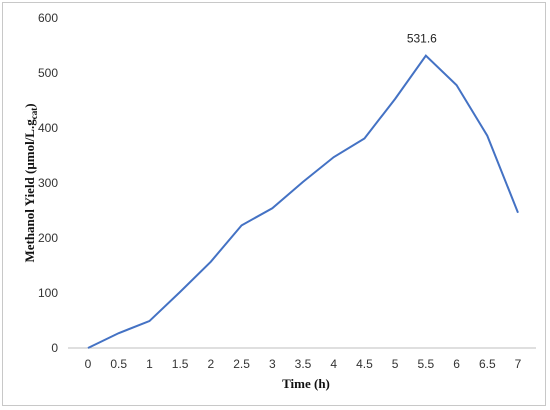 The height and width of the screenshot is (410, 550). What do you see at coordinates (48, 293) in the screenshot?
I see `y-tick-label: 100` at bounding box center [48, 293].